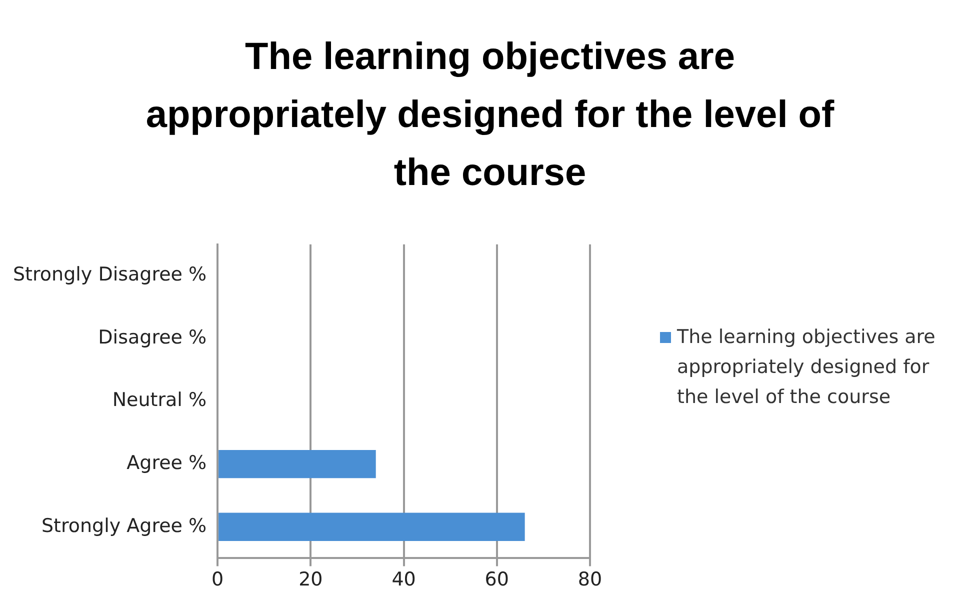 This screenshot has height=603, width=958. What do you see at coordinates (806, 367) in the screenshot?
I see `legend-label: The learning objectives are appropriately designed for the level of the course` at bounding box center [806, 367].